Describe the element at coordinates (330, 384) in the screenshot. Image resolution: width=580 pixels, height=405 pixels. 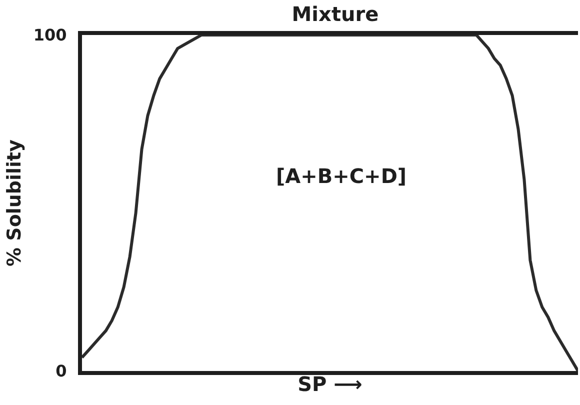
I see `x-axis-title: SP ⟶` at that location.